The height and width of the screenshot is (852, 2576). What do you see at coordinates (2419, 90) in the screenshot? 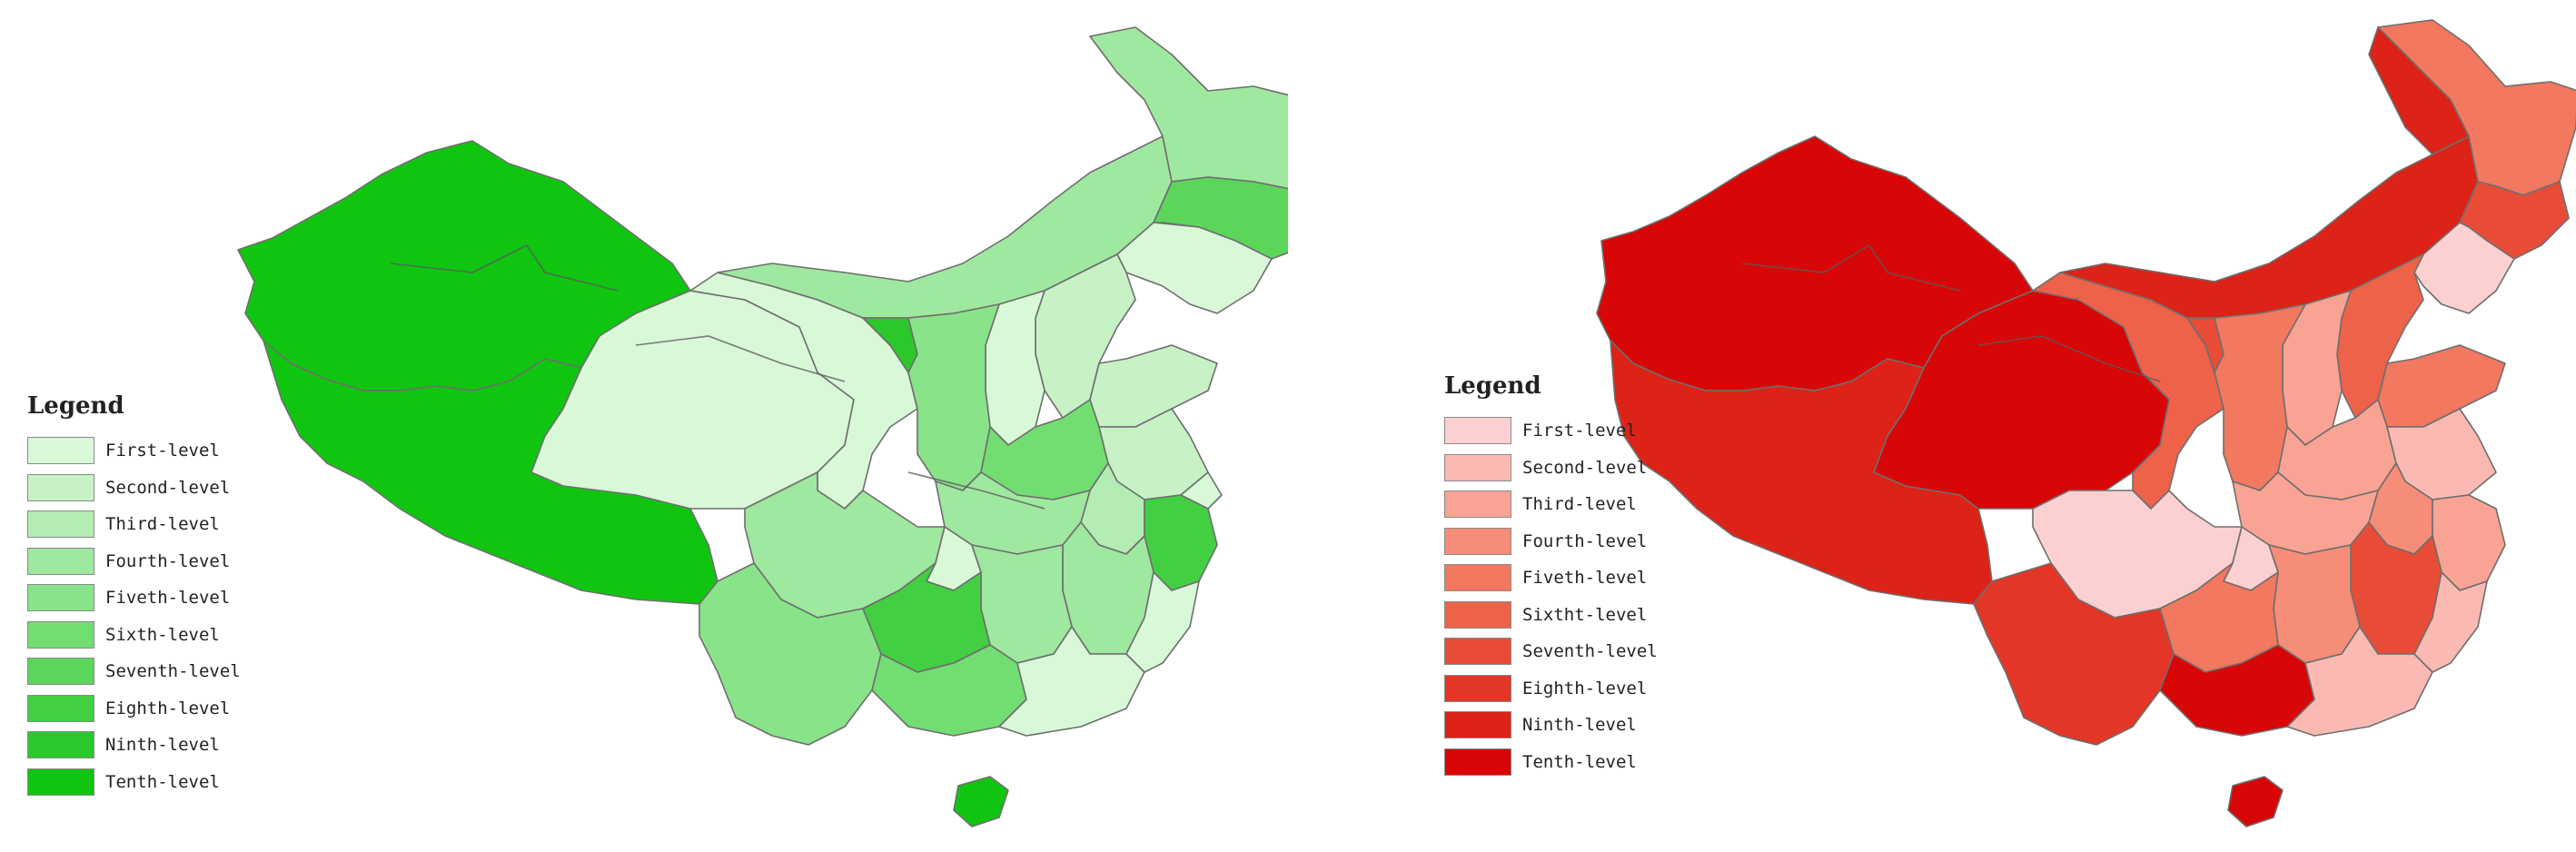
I see `region-heilongjiang-west` at bounding box center [2419, 90].